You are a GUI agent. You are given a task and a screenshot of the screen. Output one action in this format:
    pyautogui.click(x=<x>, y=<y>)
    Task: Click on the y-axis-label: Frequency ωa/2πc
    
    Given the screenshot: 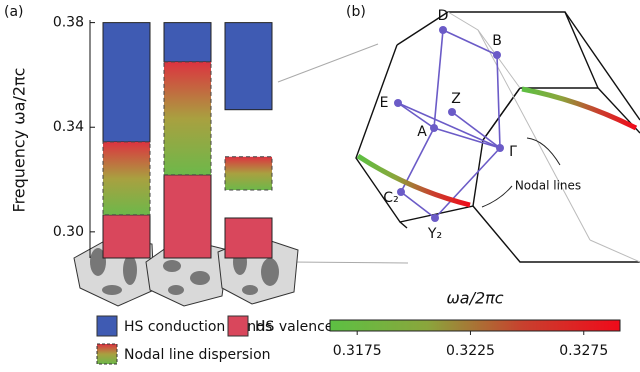 What is the action you would take?
    pyautogui.click(x=19, y=140)
    